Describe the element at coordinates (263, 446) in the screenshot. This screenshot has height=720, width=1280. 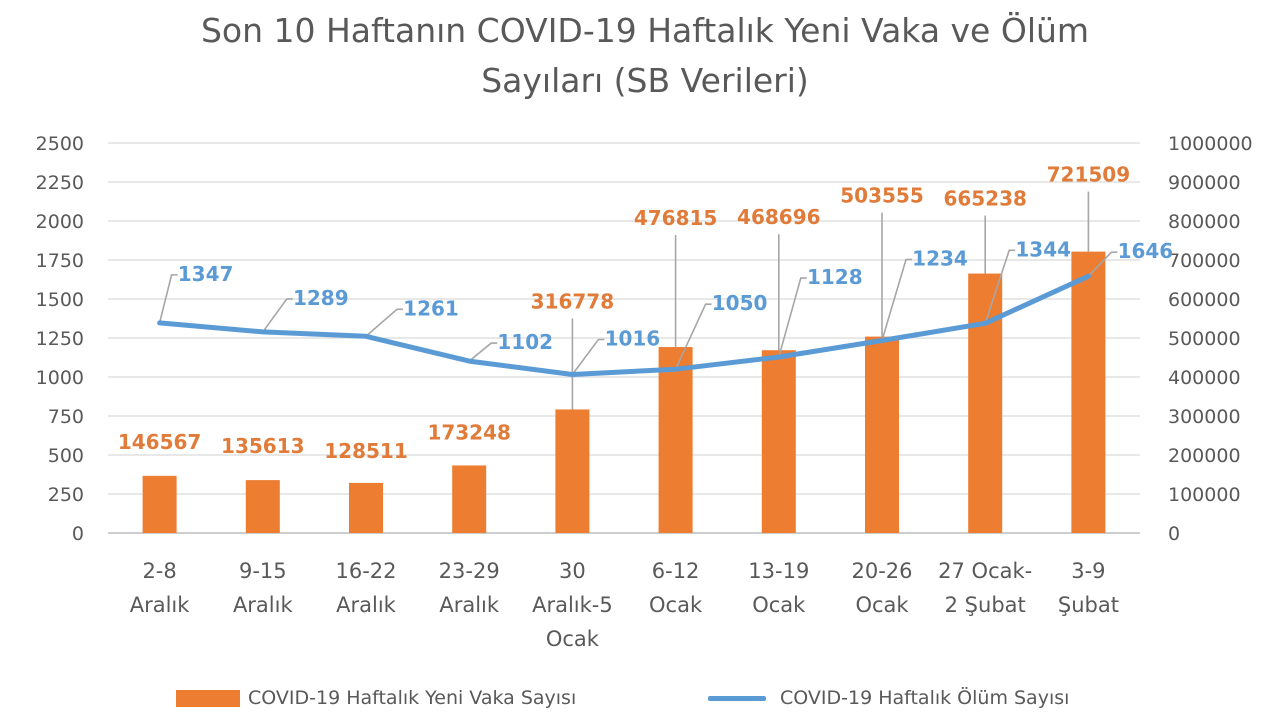
I see `bar-data-label: 135613` at that location.